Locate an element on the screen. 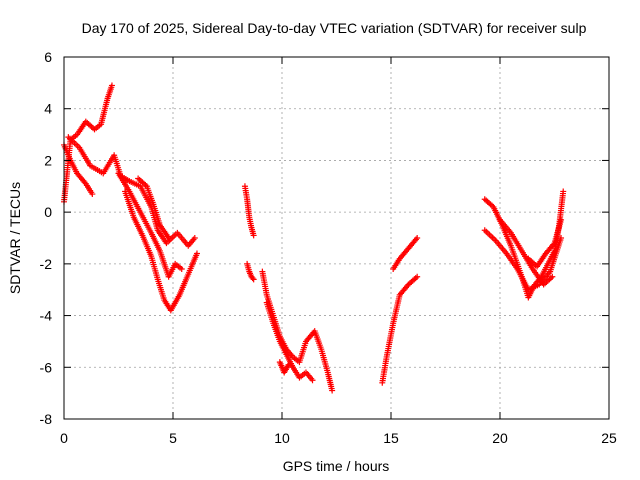 The image size is (640, 480). x-tick-label: 10 is located at coordinates (282, 438).